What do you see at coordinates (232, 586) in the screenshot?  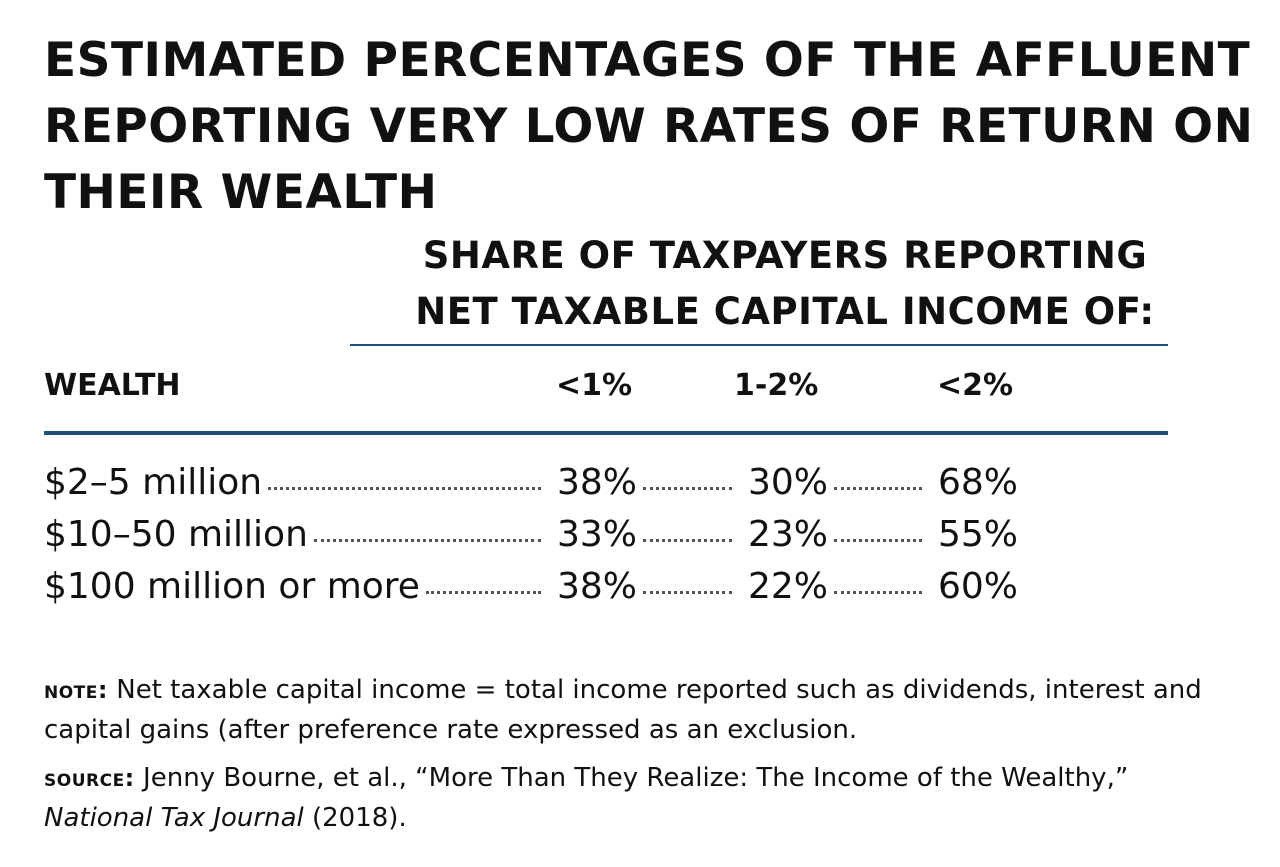 I see `wealth-label: $100 million or more` at bounding box center [232, 586].